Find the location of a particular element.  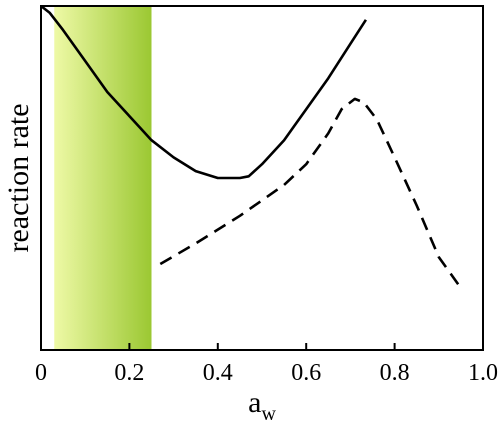

x-axis-label-subscript: w is located at coordinates (268, 414).